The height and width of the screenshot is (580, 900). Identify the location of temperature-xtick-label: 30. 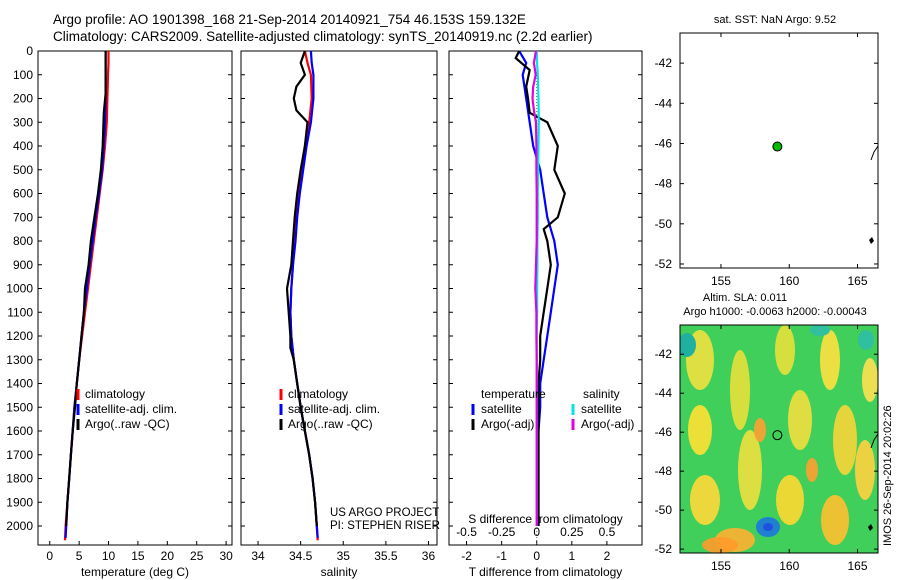
(226, 556).